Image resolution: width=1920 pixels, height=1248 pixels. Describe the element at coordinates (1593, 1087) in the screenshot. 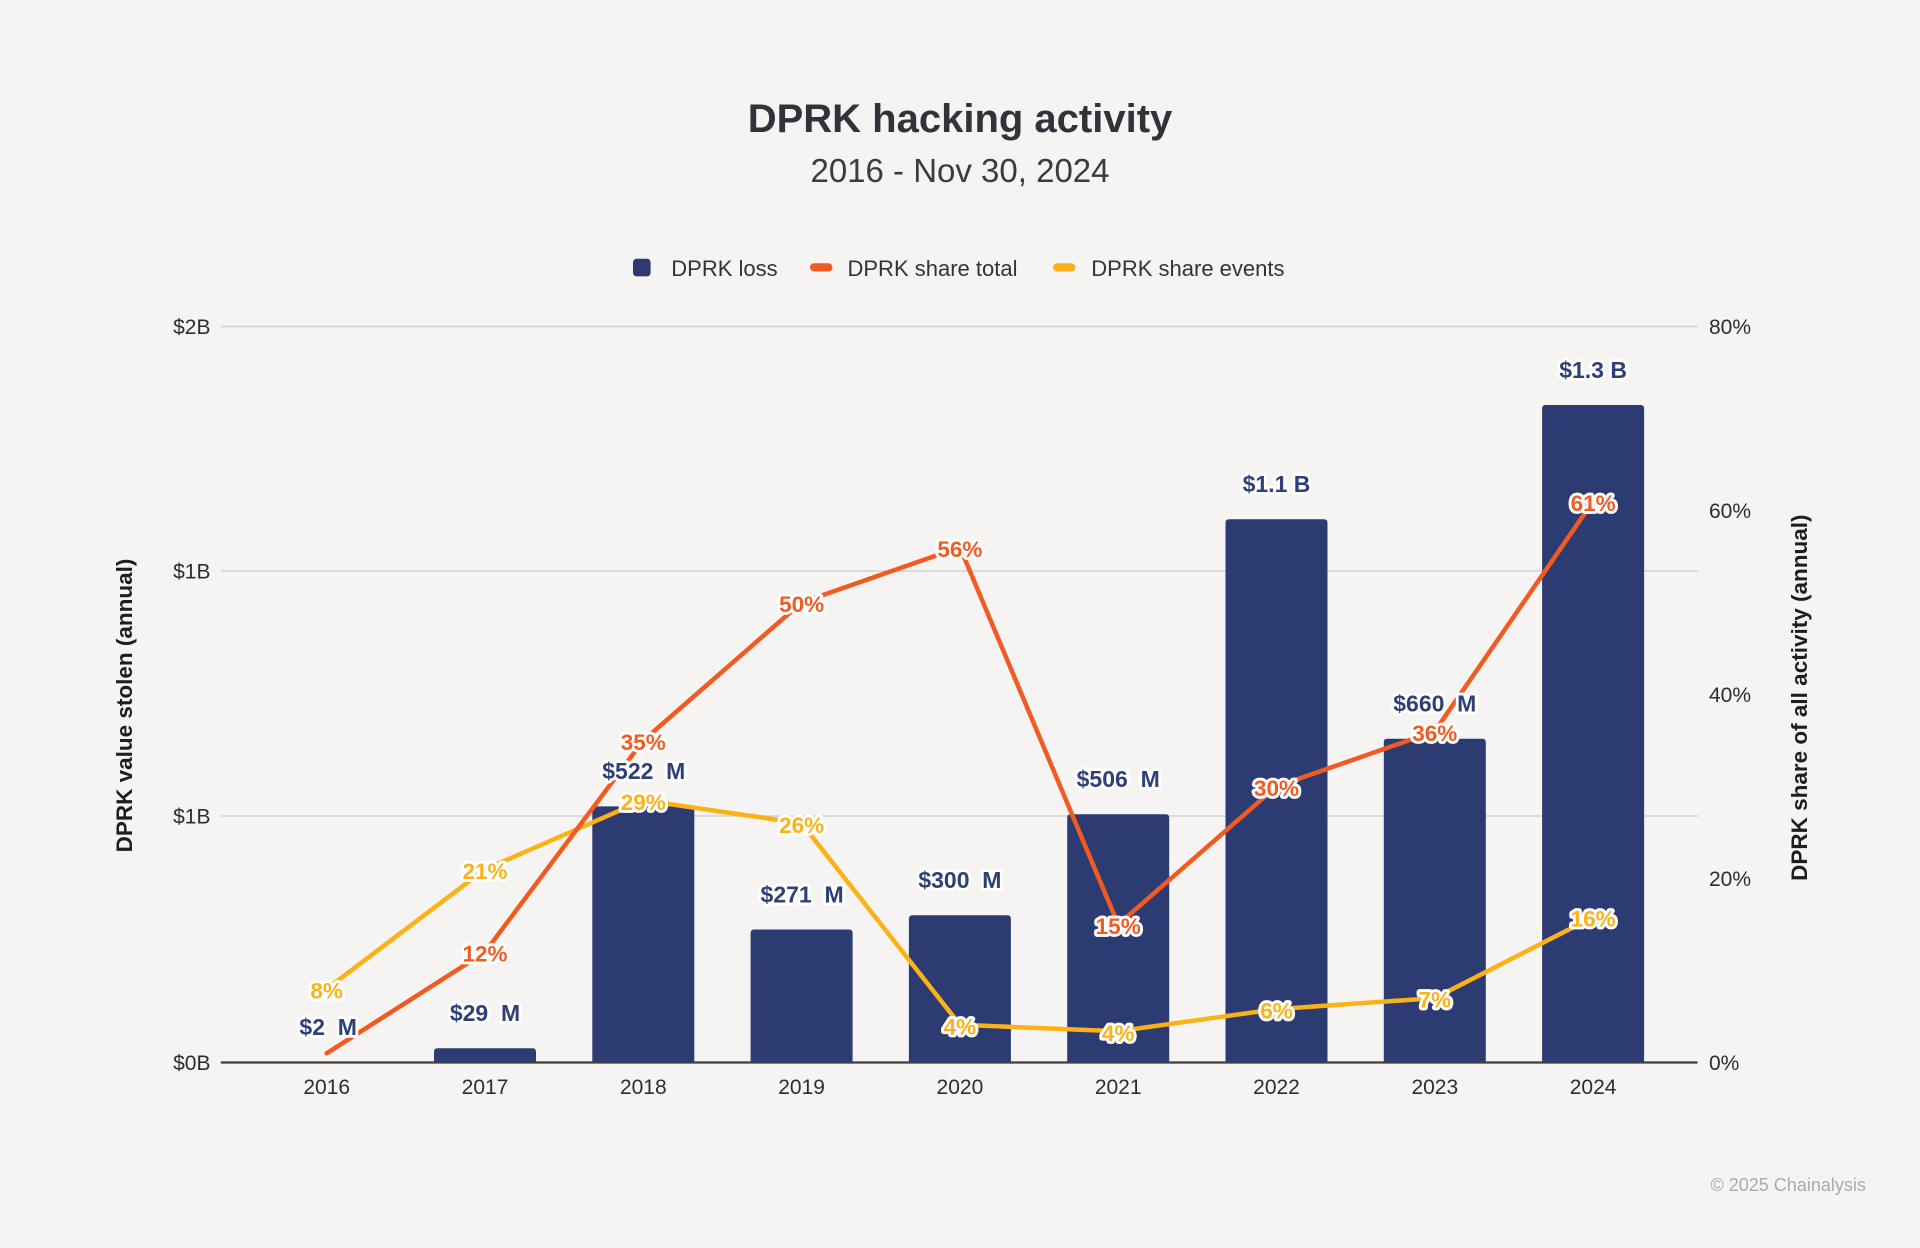

I see `svg-text: 2024` at that location.